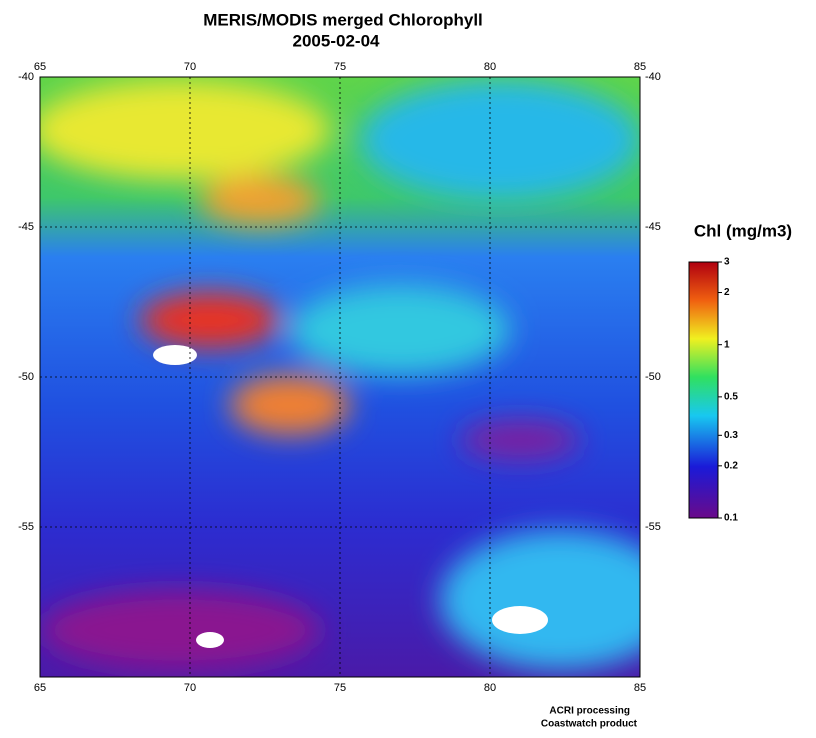 The width and height of the screenshot is (816, 738). Describe the element at coordinates (343, 19) in the screenshot. I see `title: MERIS/MODIS merged Chlorophyll` at that location.